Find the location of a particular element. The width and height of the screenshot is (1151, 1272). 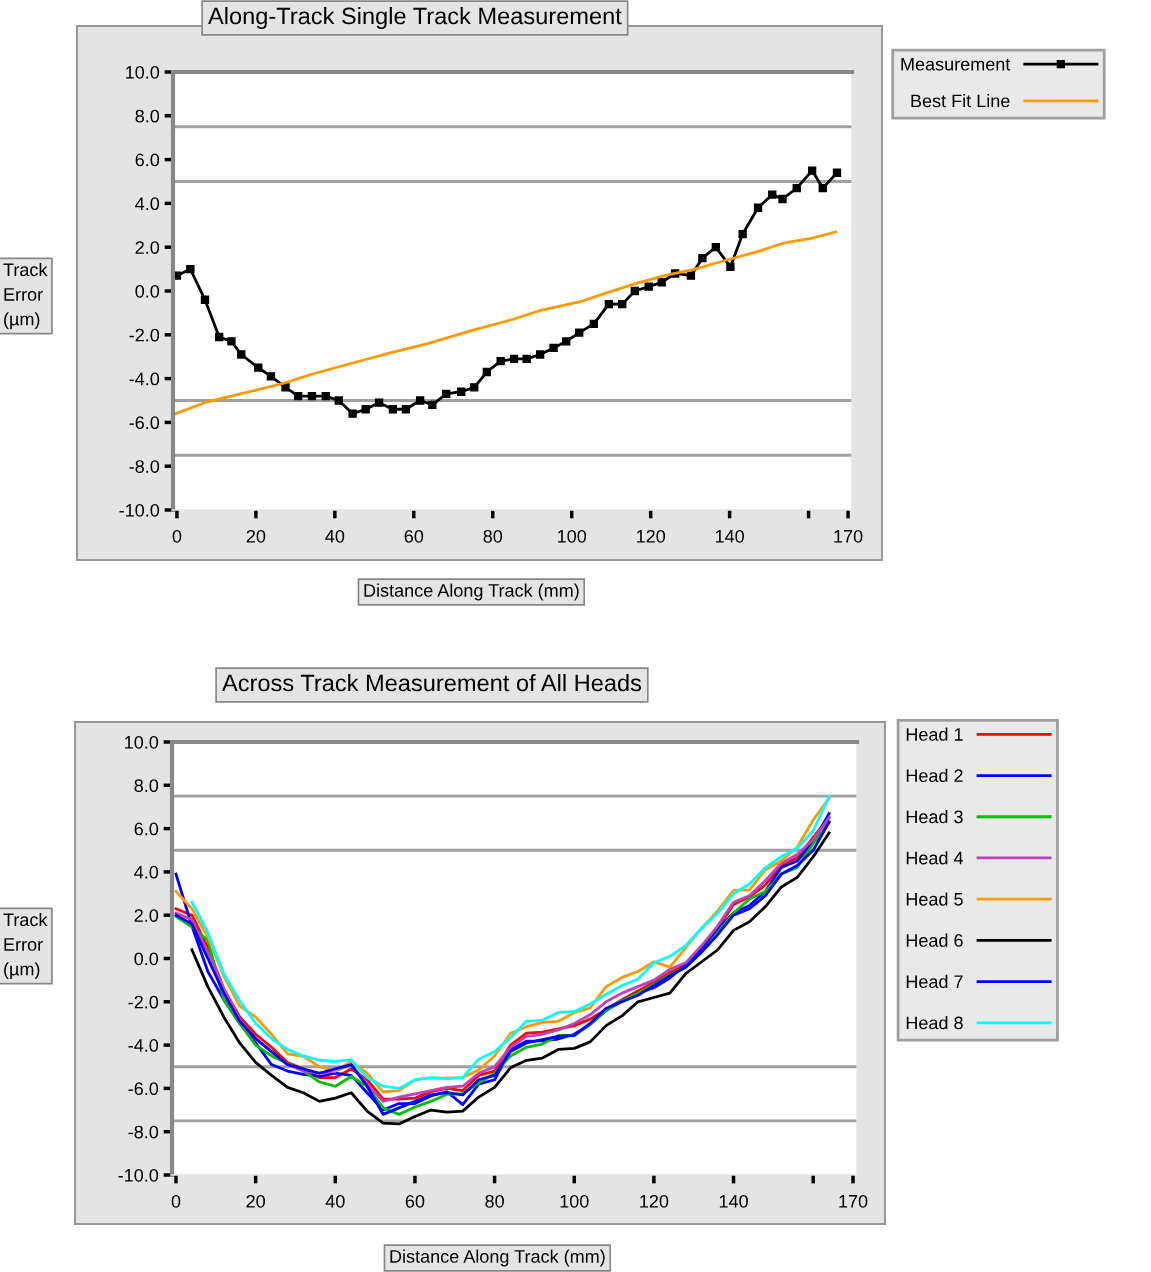

legend-label: Head 3 is located at coordinates (934, 816).